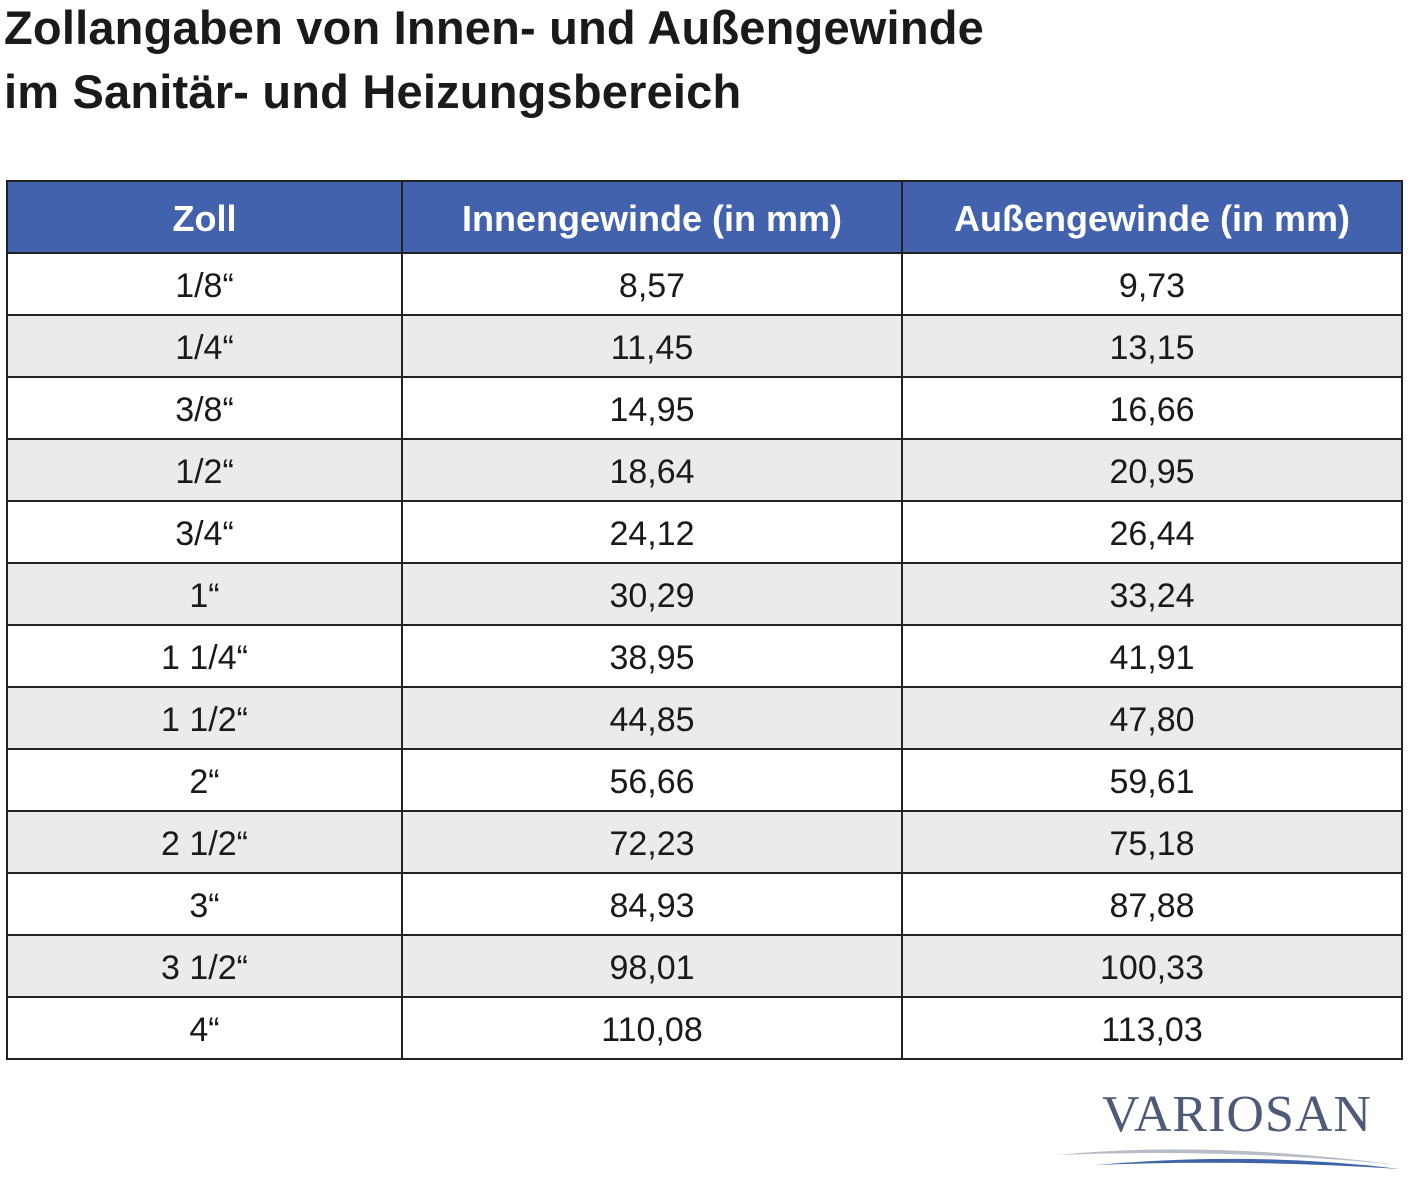 The width and height of the screenshot is (1412, 1186). I want to click on table-cell: 87,88, so click(1152, 904).